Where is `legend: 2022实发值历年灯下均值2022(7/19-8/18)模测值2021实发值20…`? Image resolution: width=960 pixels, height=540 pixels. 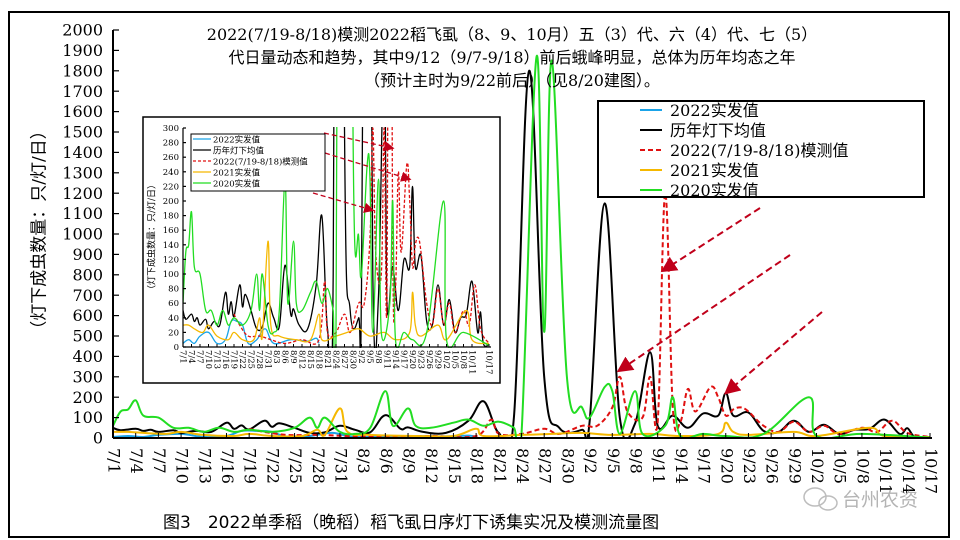 legend: 2022实发值历年灯下均值2022(7/19-8/18)模测值2021实发值20… is located at coordinates (761, 150).